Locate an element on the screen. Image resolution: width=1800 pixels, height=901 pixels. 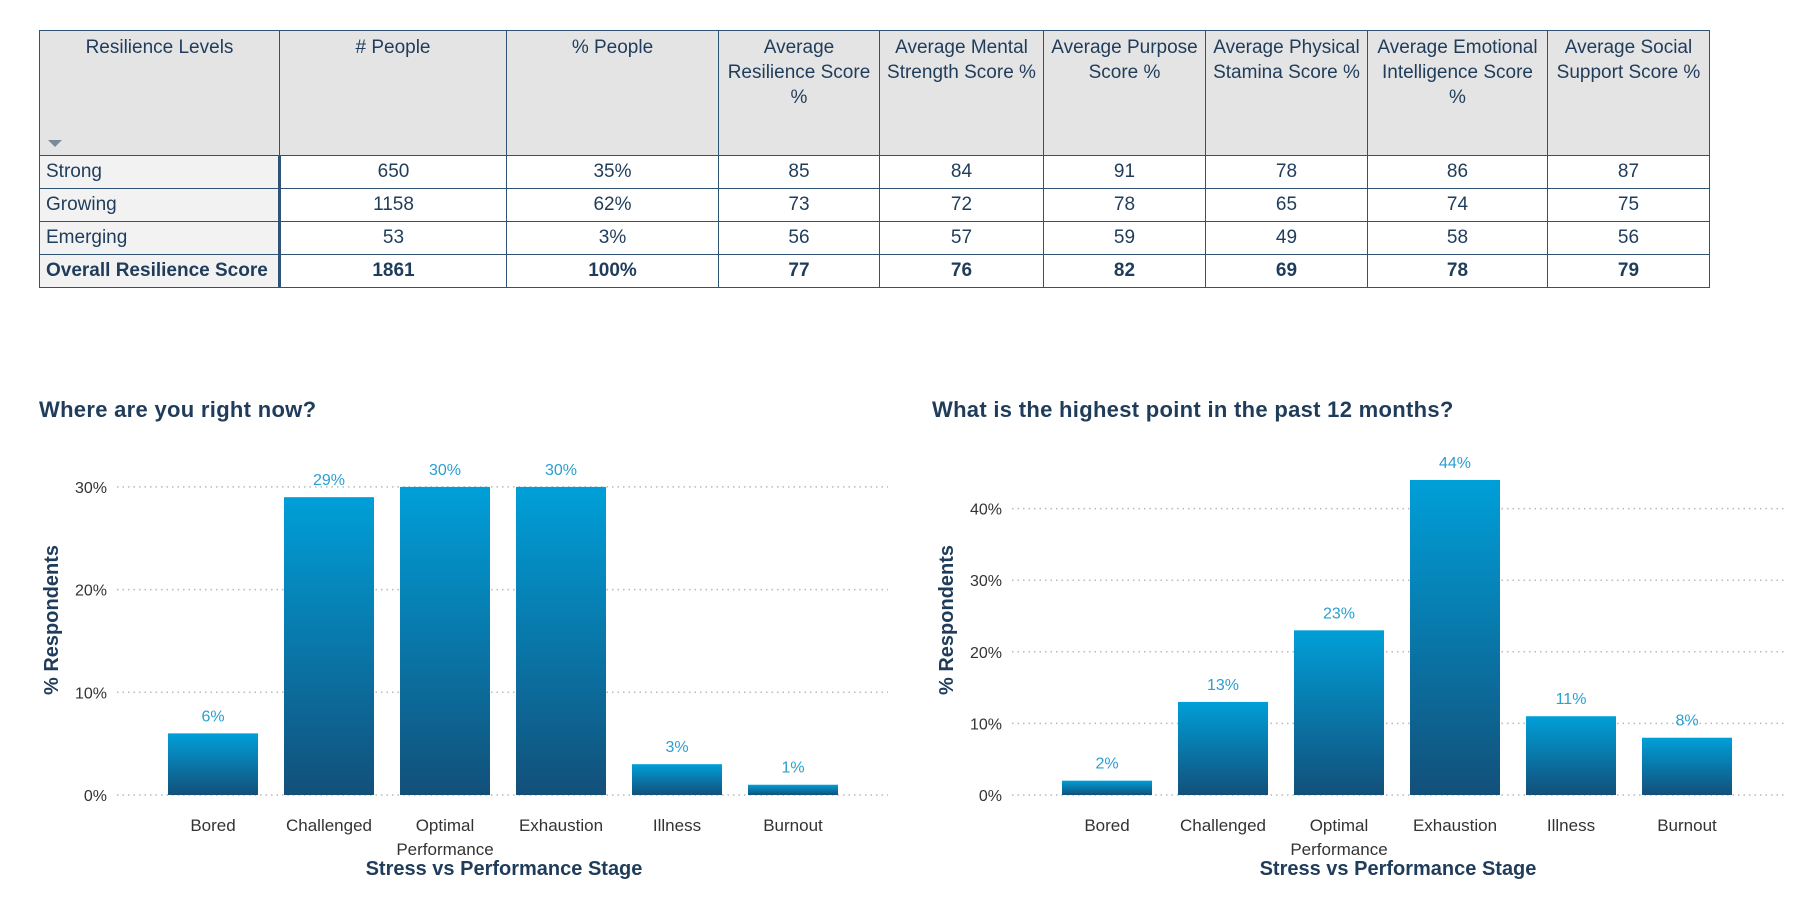
table-cell: 53 is located at coordinates (393, 238).